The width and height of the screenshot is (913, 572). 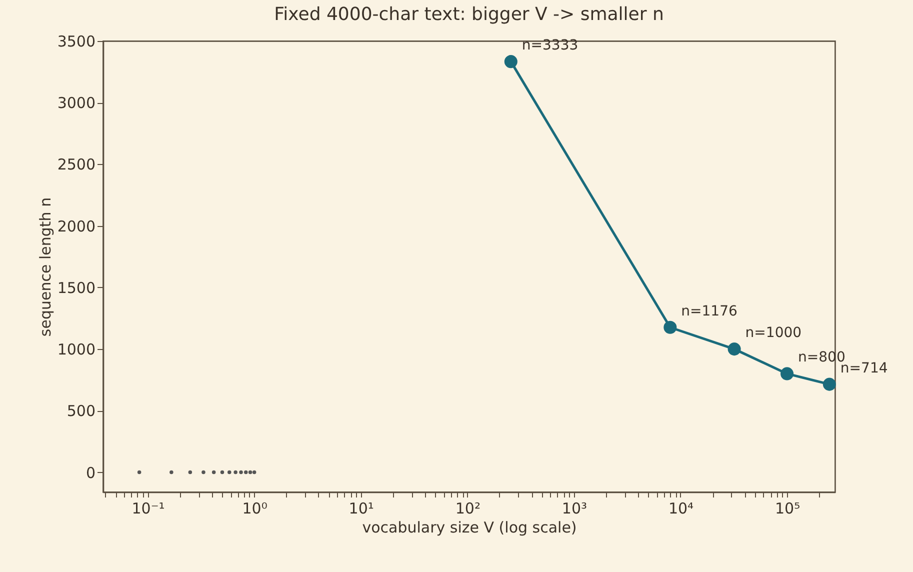 I want to click on y-axis-title: sequence length n, so click(x=45, y=267).